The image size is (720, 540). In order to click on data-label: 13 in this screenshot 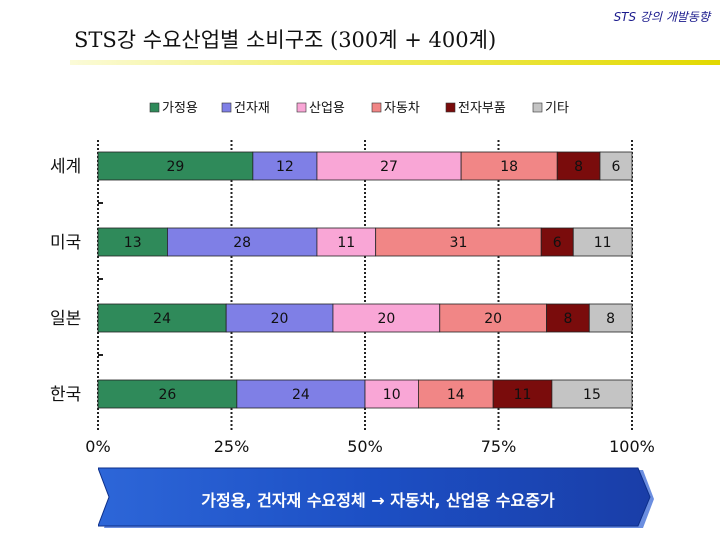, I will do `click(133, 243)`.